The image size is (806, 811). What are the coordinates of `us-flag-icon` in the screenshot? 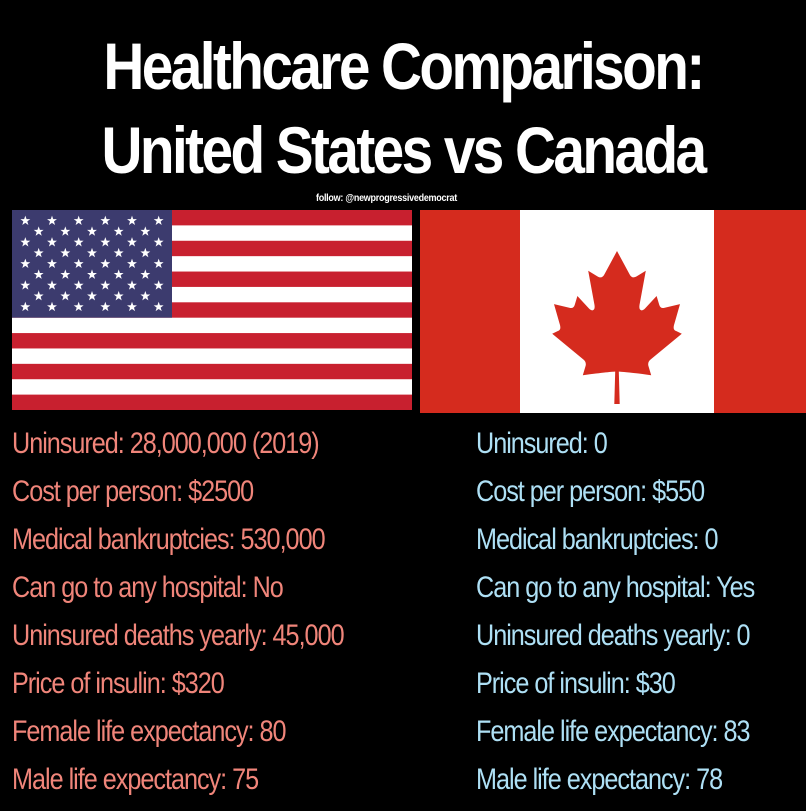 It's located at (212, 310).